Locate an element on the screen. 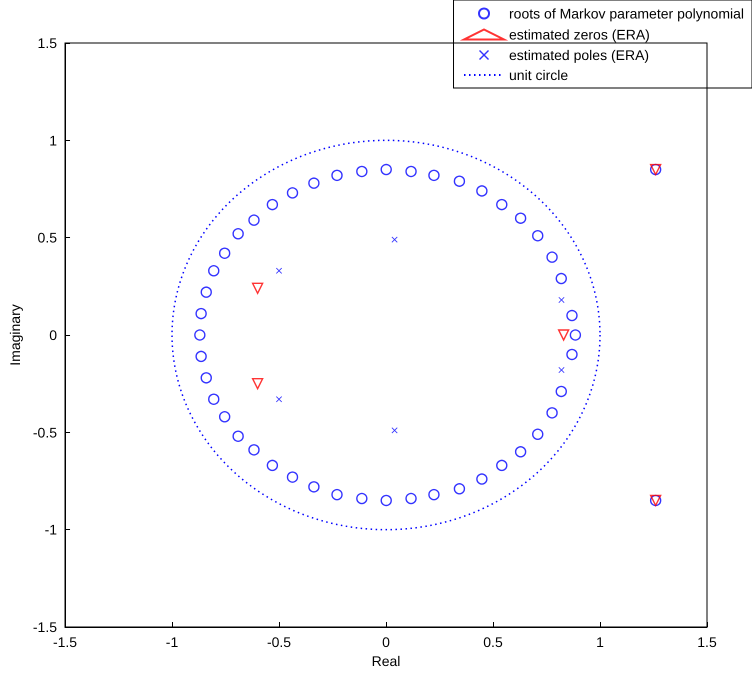 The image size is (752, 681). x-tick-label: 1 is located at coordinates (600, 642).